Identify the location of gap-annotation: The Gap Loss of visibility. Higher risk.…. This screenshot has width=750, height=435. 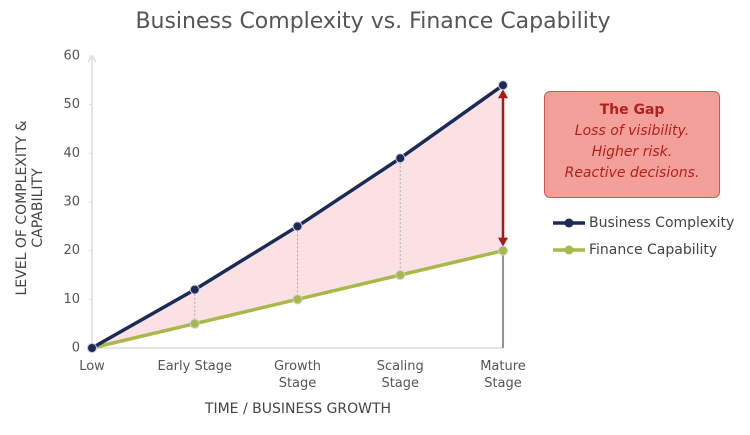
(632, 144).